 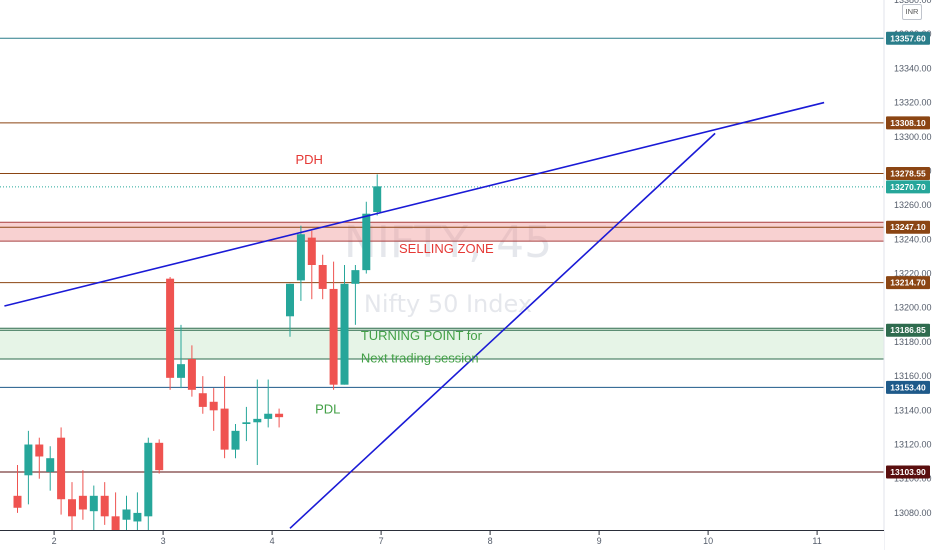 I want to click on price-tag-label: 13278.55, so click(x=908, y=173).